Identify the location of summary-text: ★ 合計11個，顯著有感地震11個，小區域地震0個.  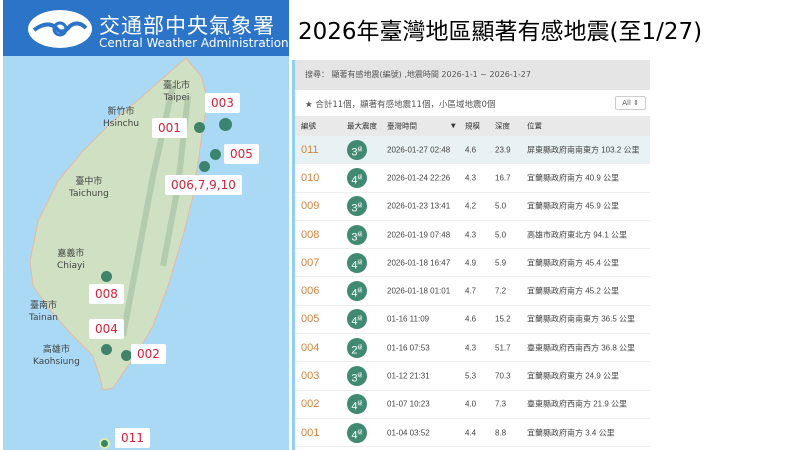
(400, 105).